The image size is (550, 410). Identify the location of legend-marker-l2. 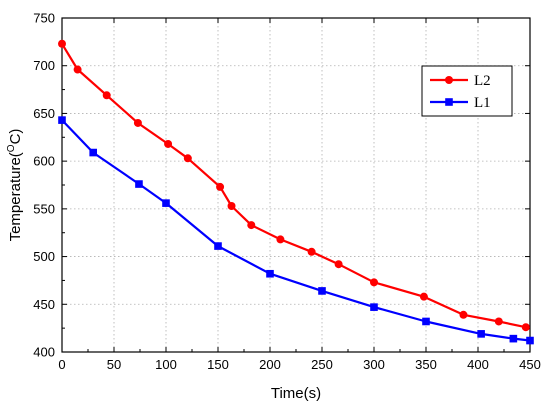
(449, 80).